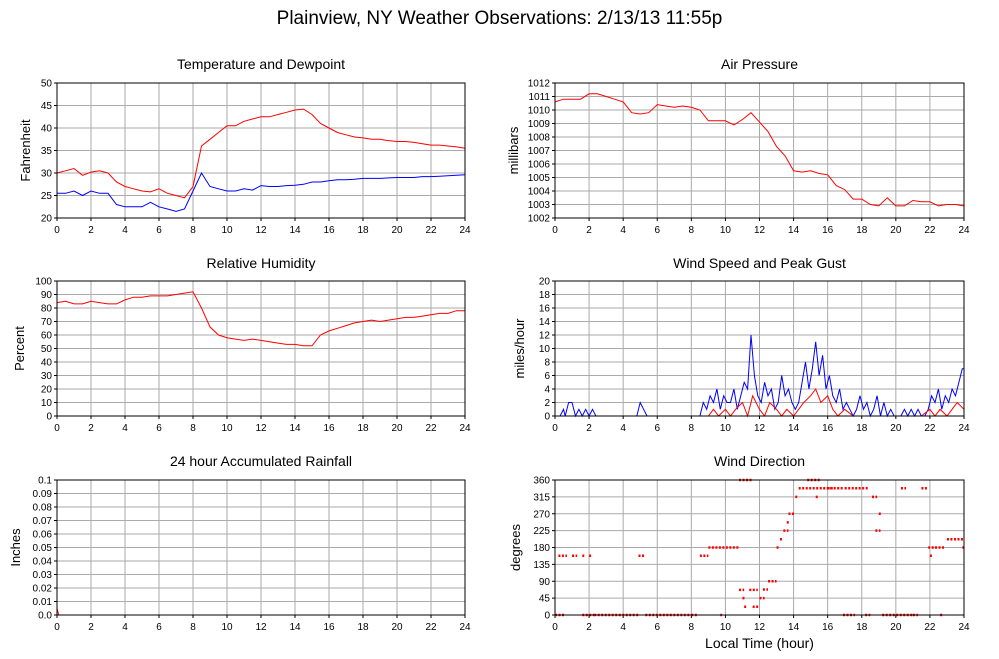 The image size is (999, 659). Describe the element at coordinates (541, 548) in the screenshot. I see `y-tick-label: 180` at that location.